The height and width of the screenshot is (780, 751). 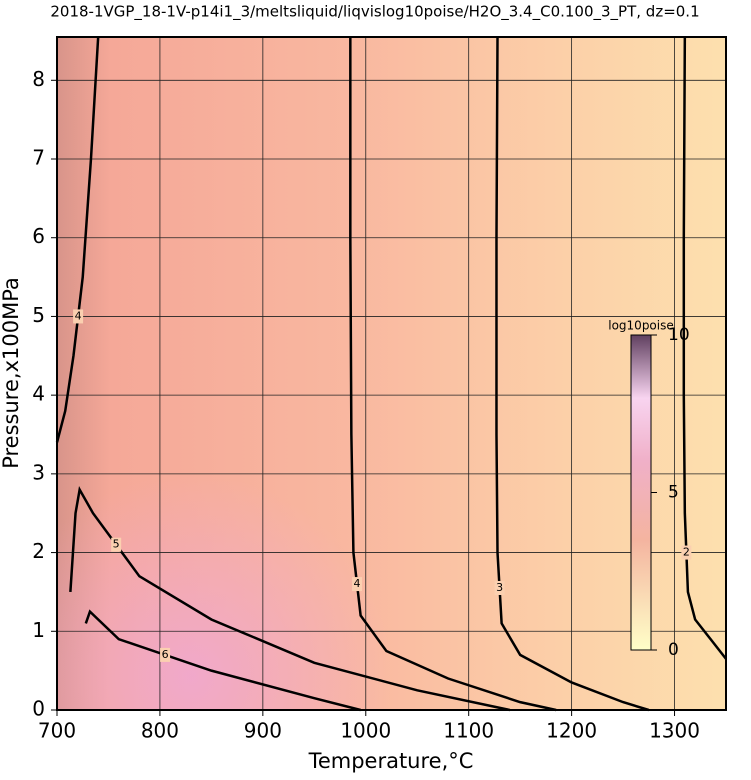 What do you see at coordinates (673, 493) in the screenshot?
I see `colorbar-tick-label: 5` at bounding box center [673, 493].